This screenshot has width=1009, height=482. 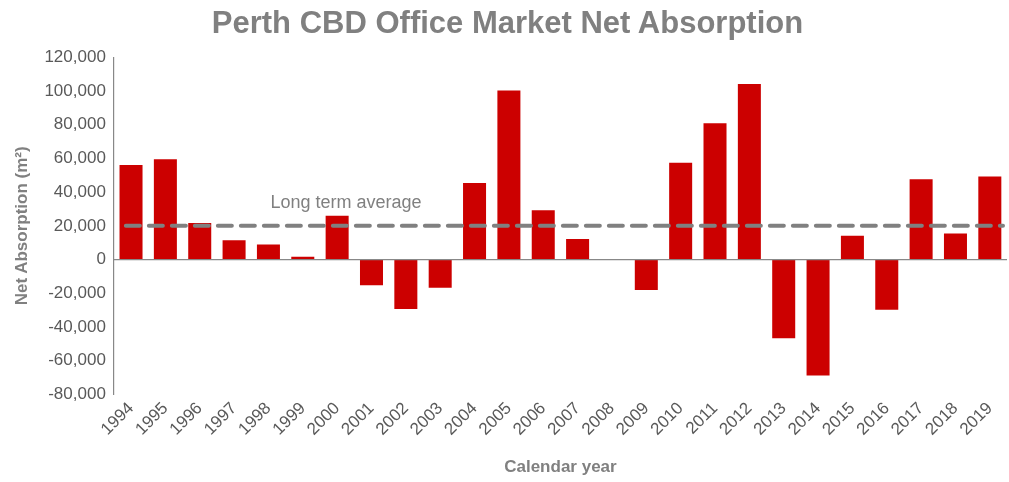 I want to click on y-tick-label: 100,000, so click(x=75, y=90).